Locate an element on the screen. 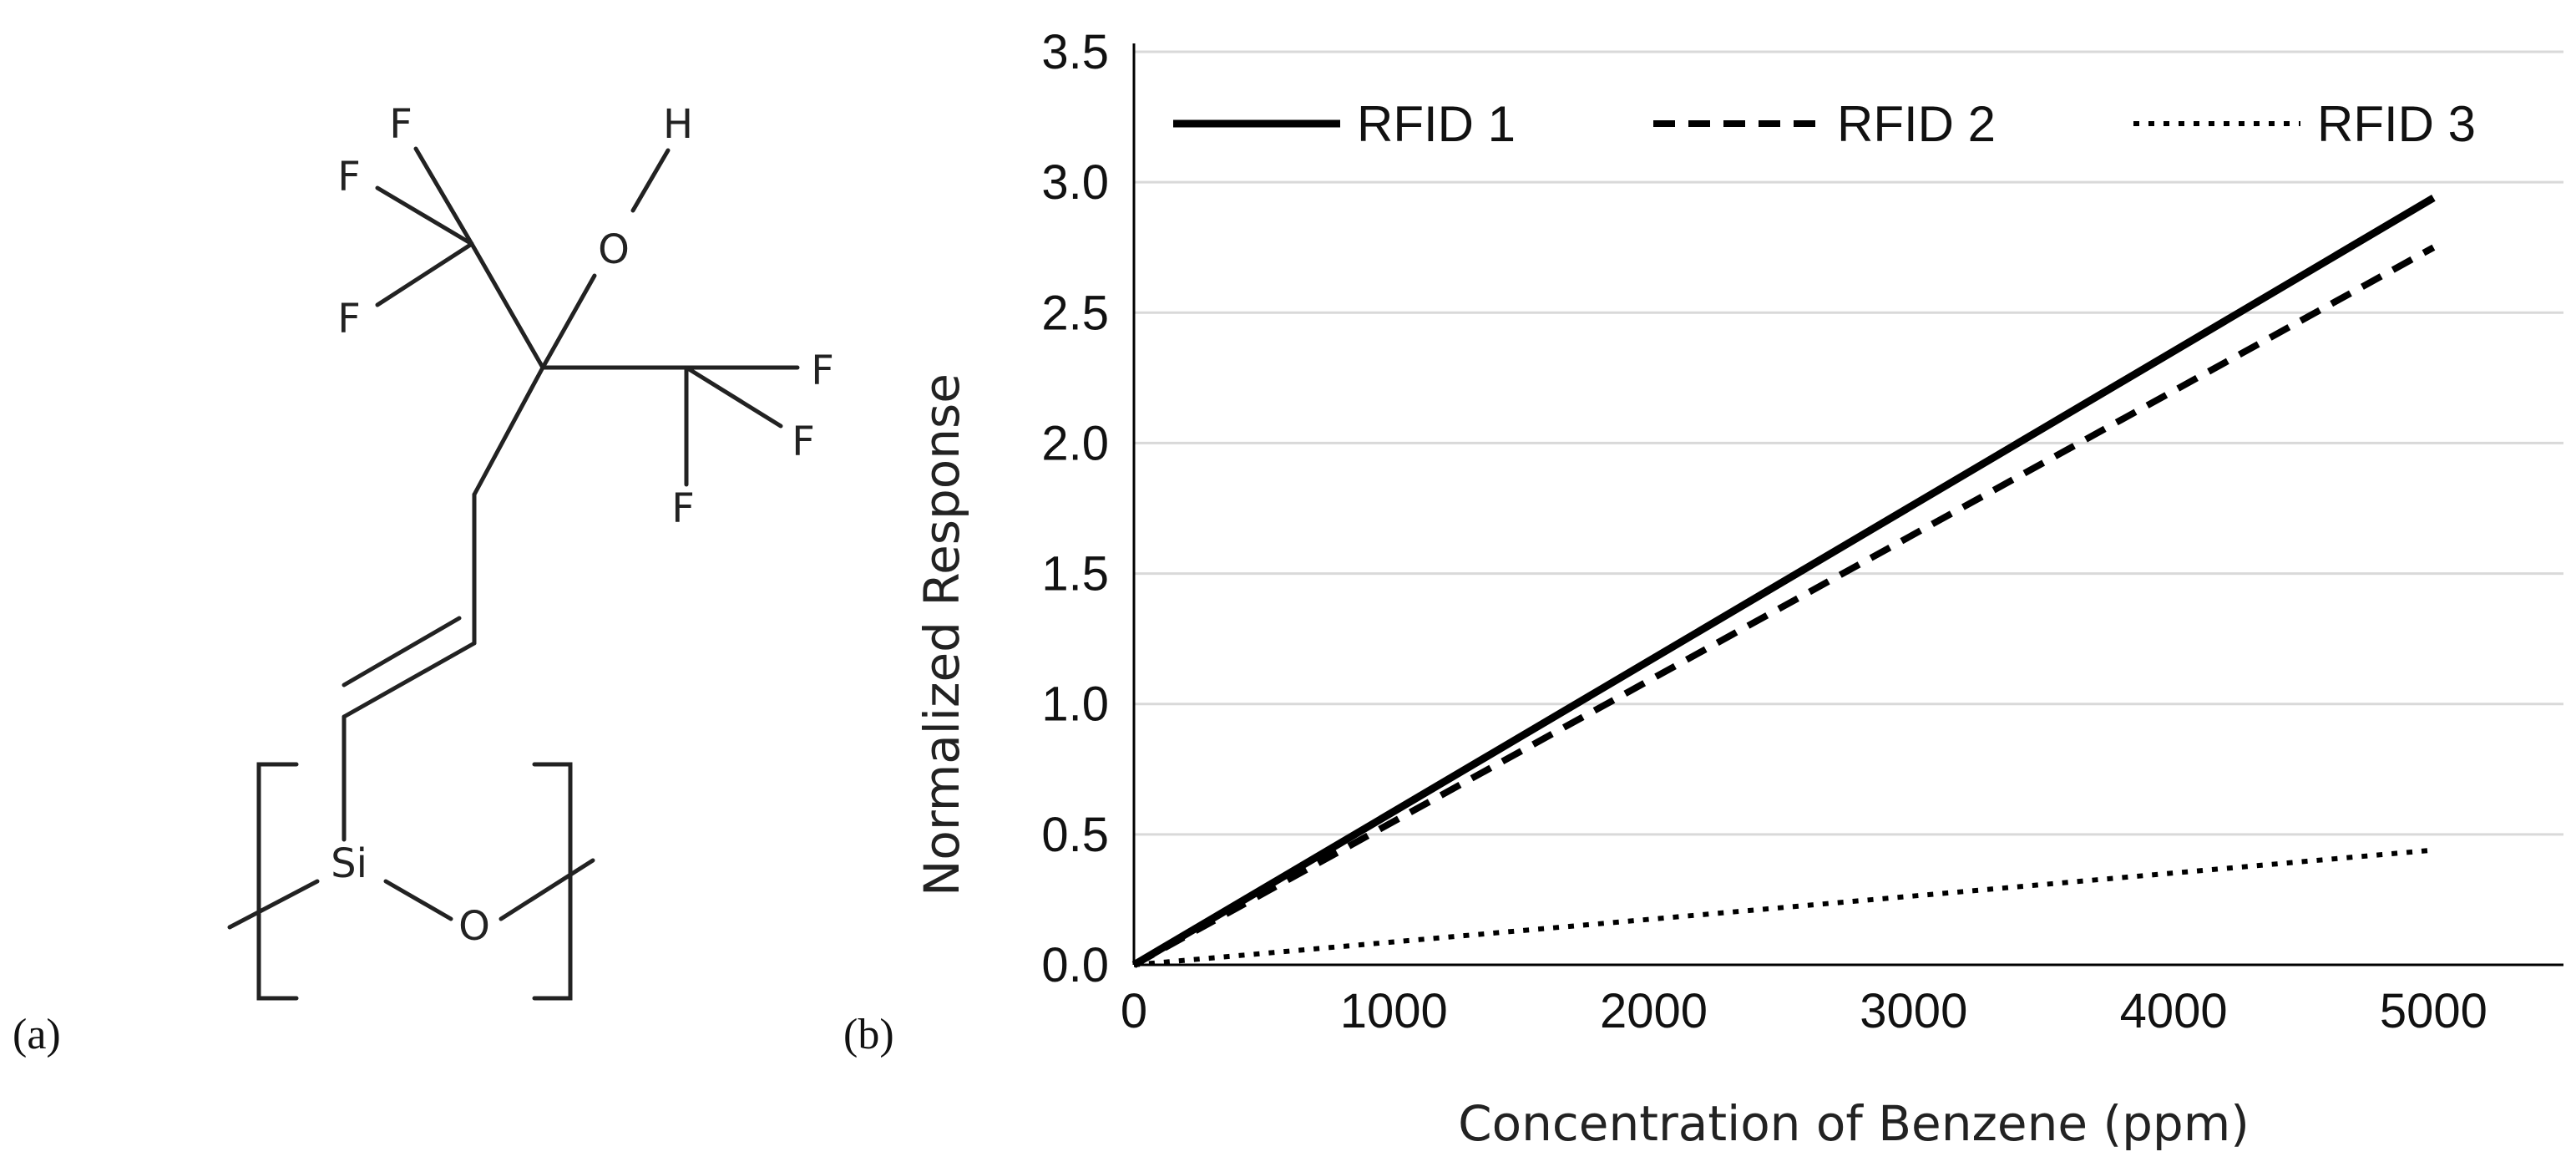  y-tick-label-1: 0.5 is located at coordinates (1075, 835).